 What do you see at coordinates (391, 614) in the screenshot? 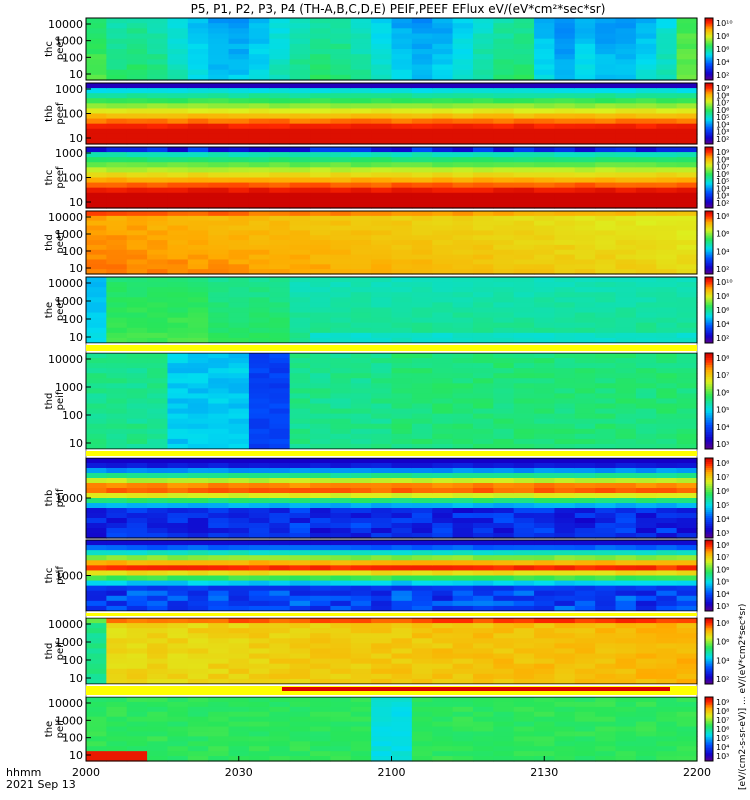
I see `panel-gap-fill` at bounding box center [391, 614].